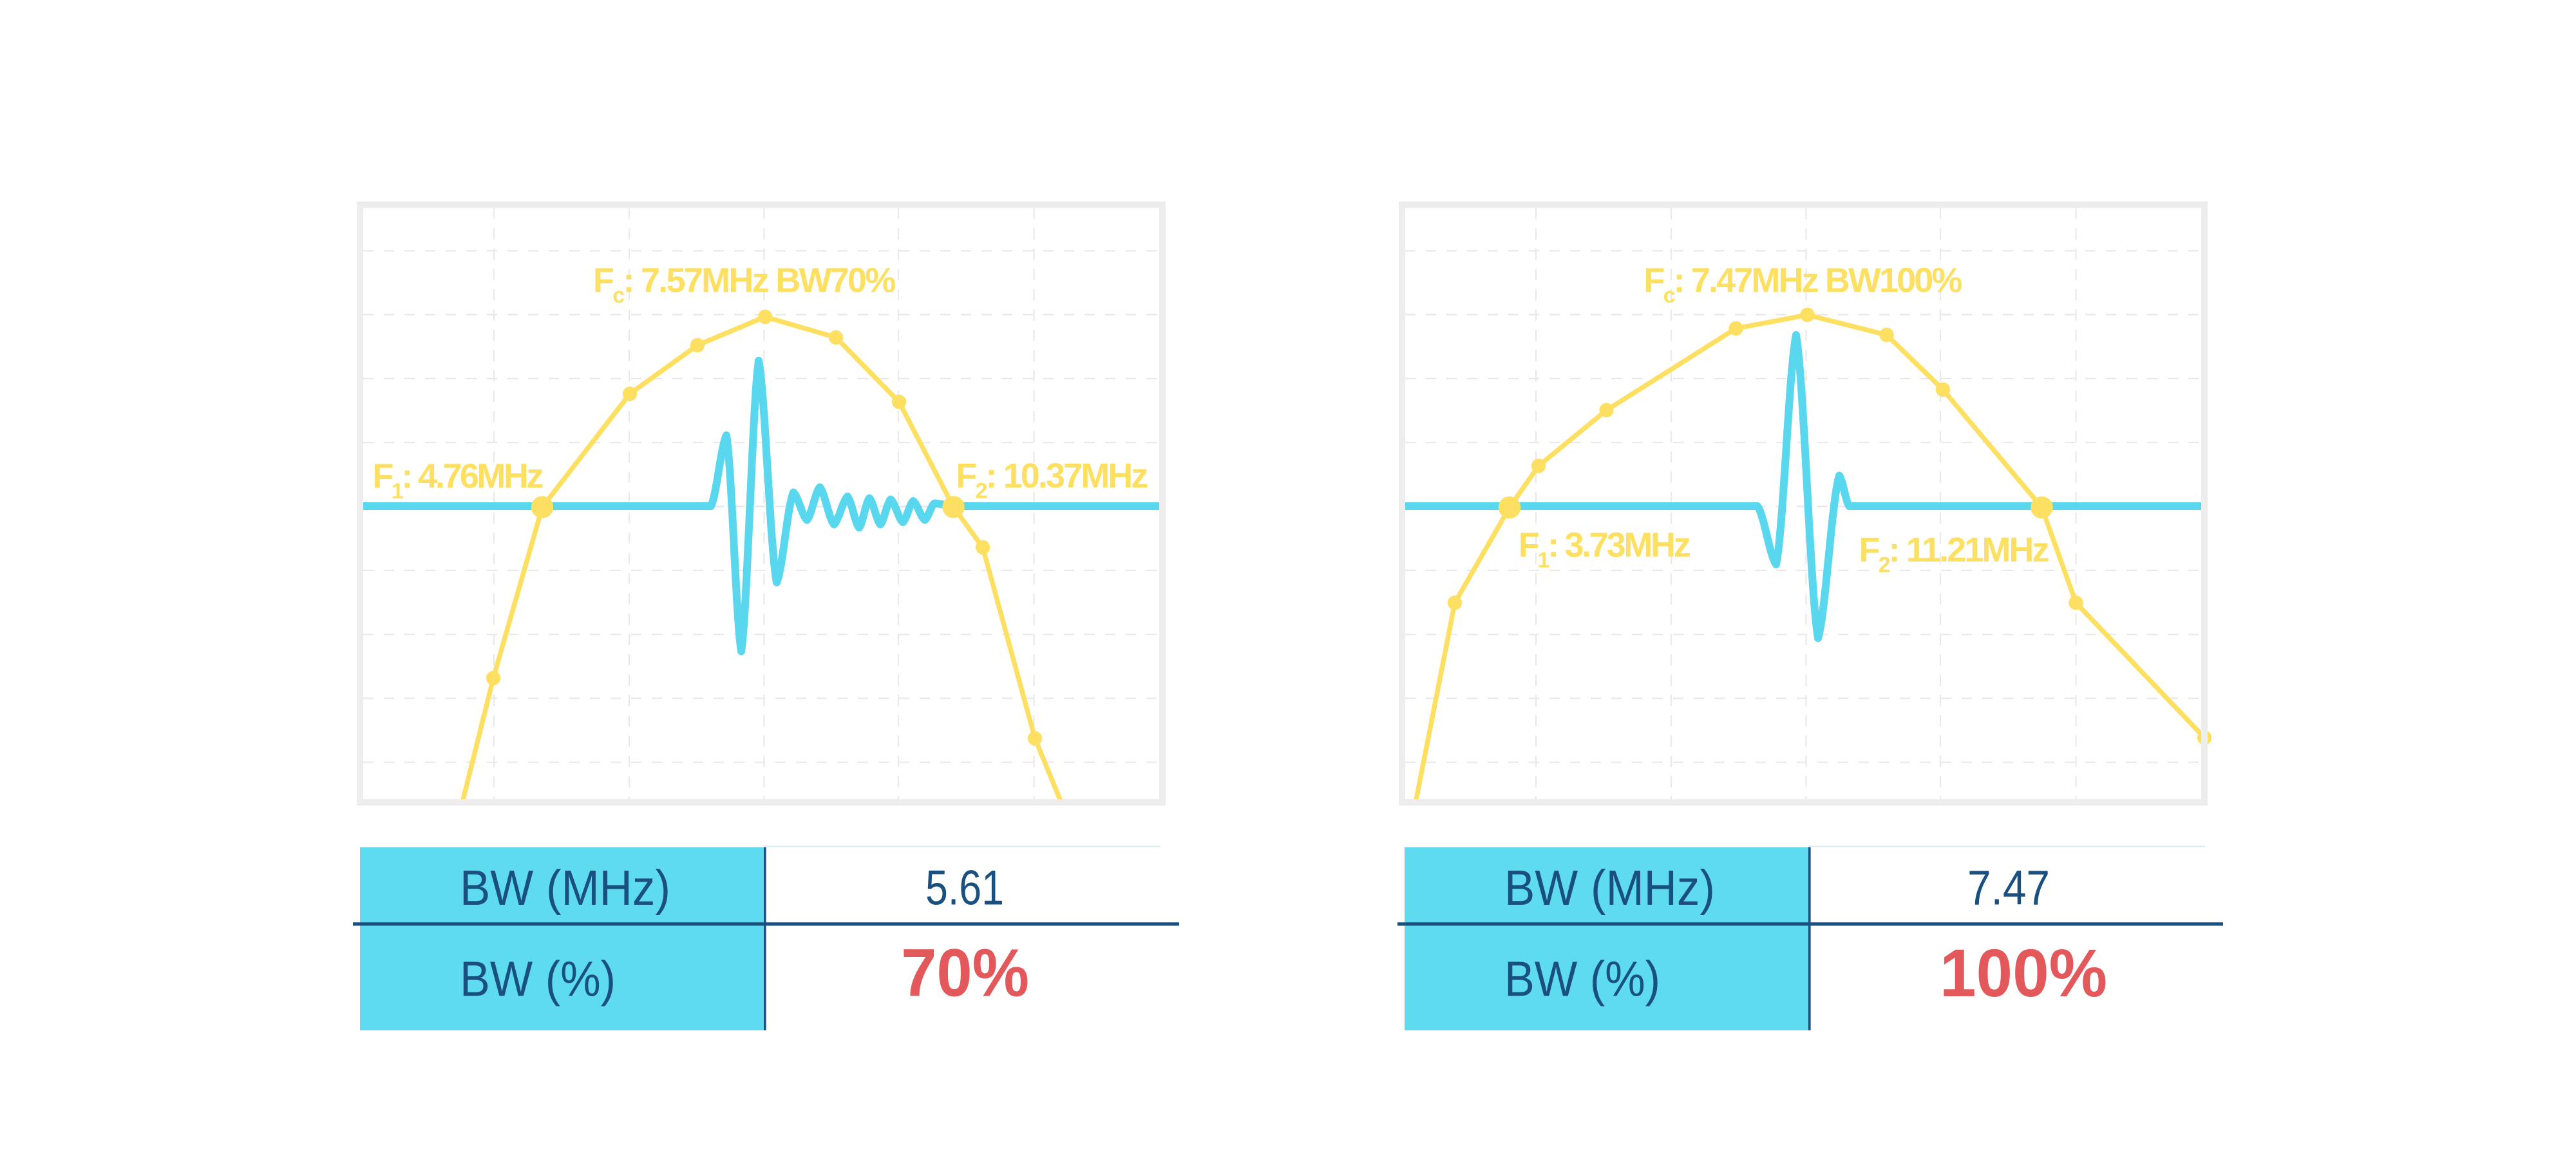  Describe the element at coordinates (2024, 973) in the screenshot. I see `svg-text: 100%` at that location.